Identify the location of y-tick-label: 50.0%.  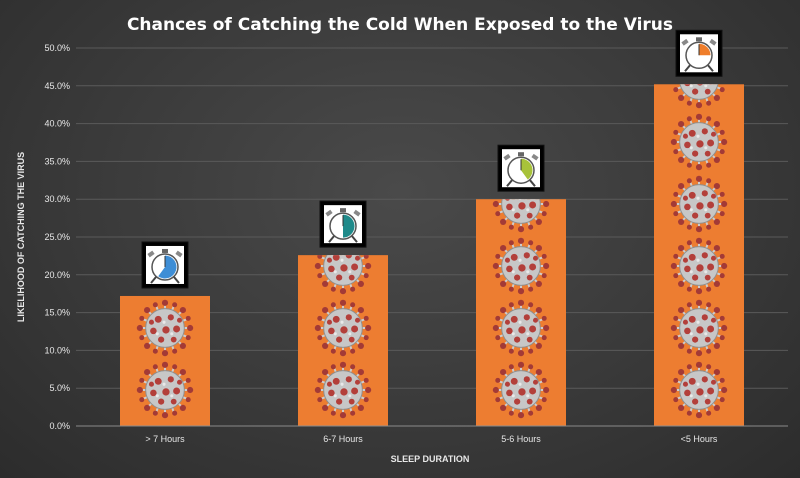
(57, 48).